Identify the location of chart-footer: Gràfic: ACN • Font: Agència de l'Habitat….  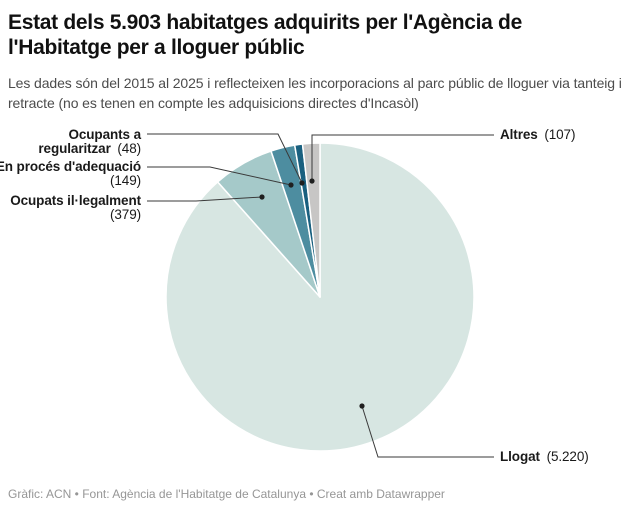
(226, 494).